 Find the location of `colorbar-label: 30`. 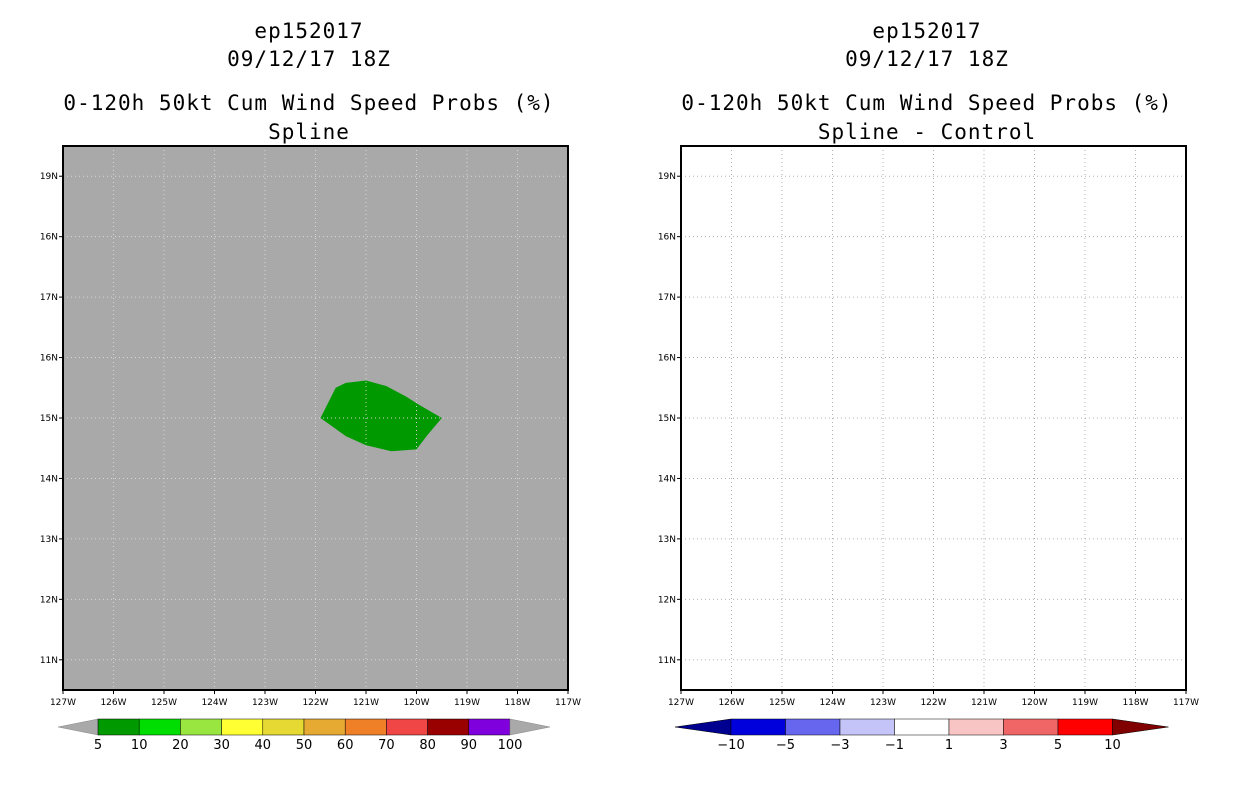

colorbar-label: 30 is located at coordinates (221, 745).